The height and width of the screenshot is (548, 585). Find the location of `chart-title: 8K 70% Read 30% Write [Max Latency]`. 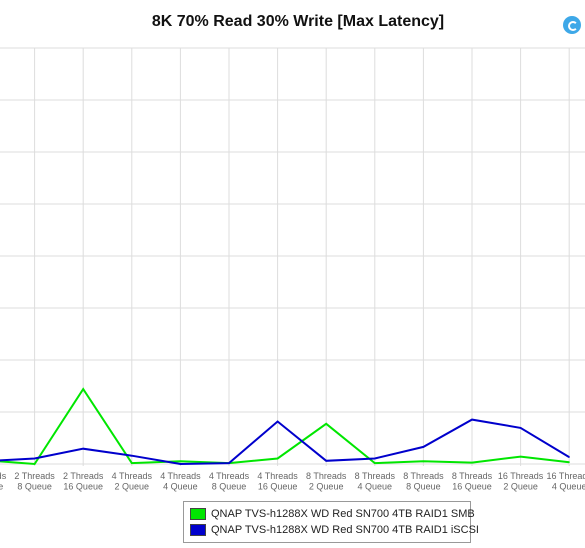

chart-title: 8K 70% Read 30% Write [Max Latency] is located at coordinates (298, 21).